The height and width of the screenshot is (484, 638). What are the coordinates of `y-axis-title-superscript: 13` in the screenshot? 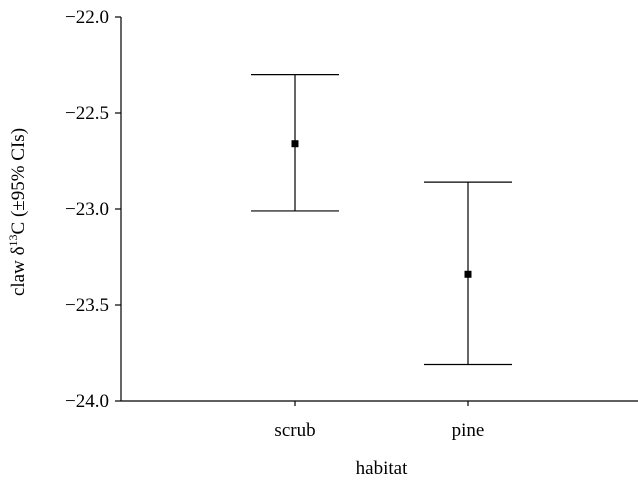 It's located at (13, 240).